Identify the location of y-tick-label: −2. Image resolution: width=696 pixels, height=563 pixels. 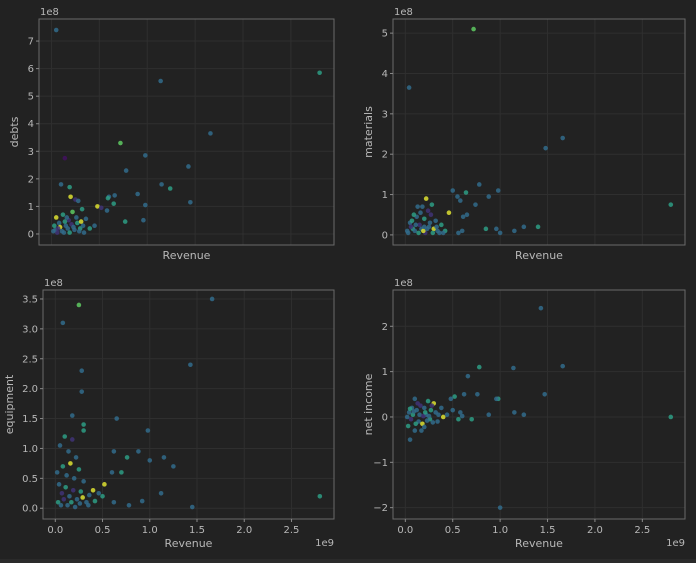
(380, 508).